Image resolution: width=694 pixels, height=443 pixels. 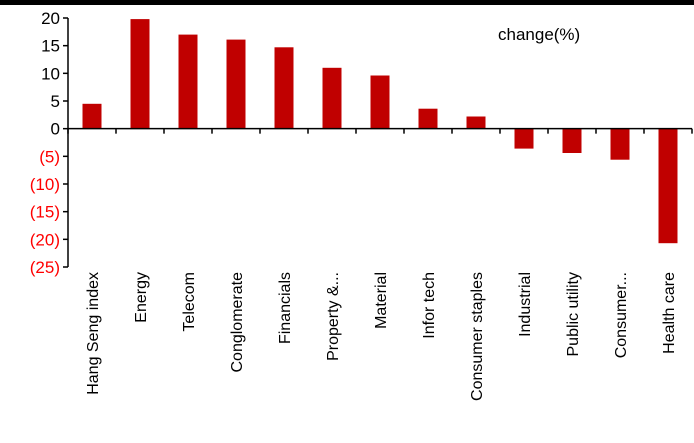 What do you see at coordinates (539, 34) in the screenshot?
I see `legend-label: change(%)` at bounding box center [539, 34].